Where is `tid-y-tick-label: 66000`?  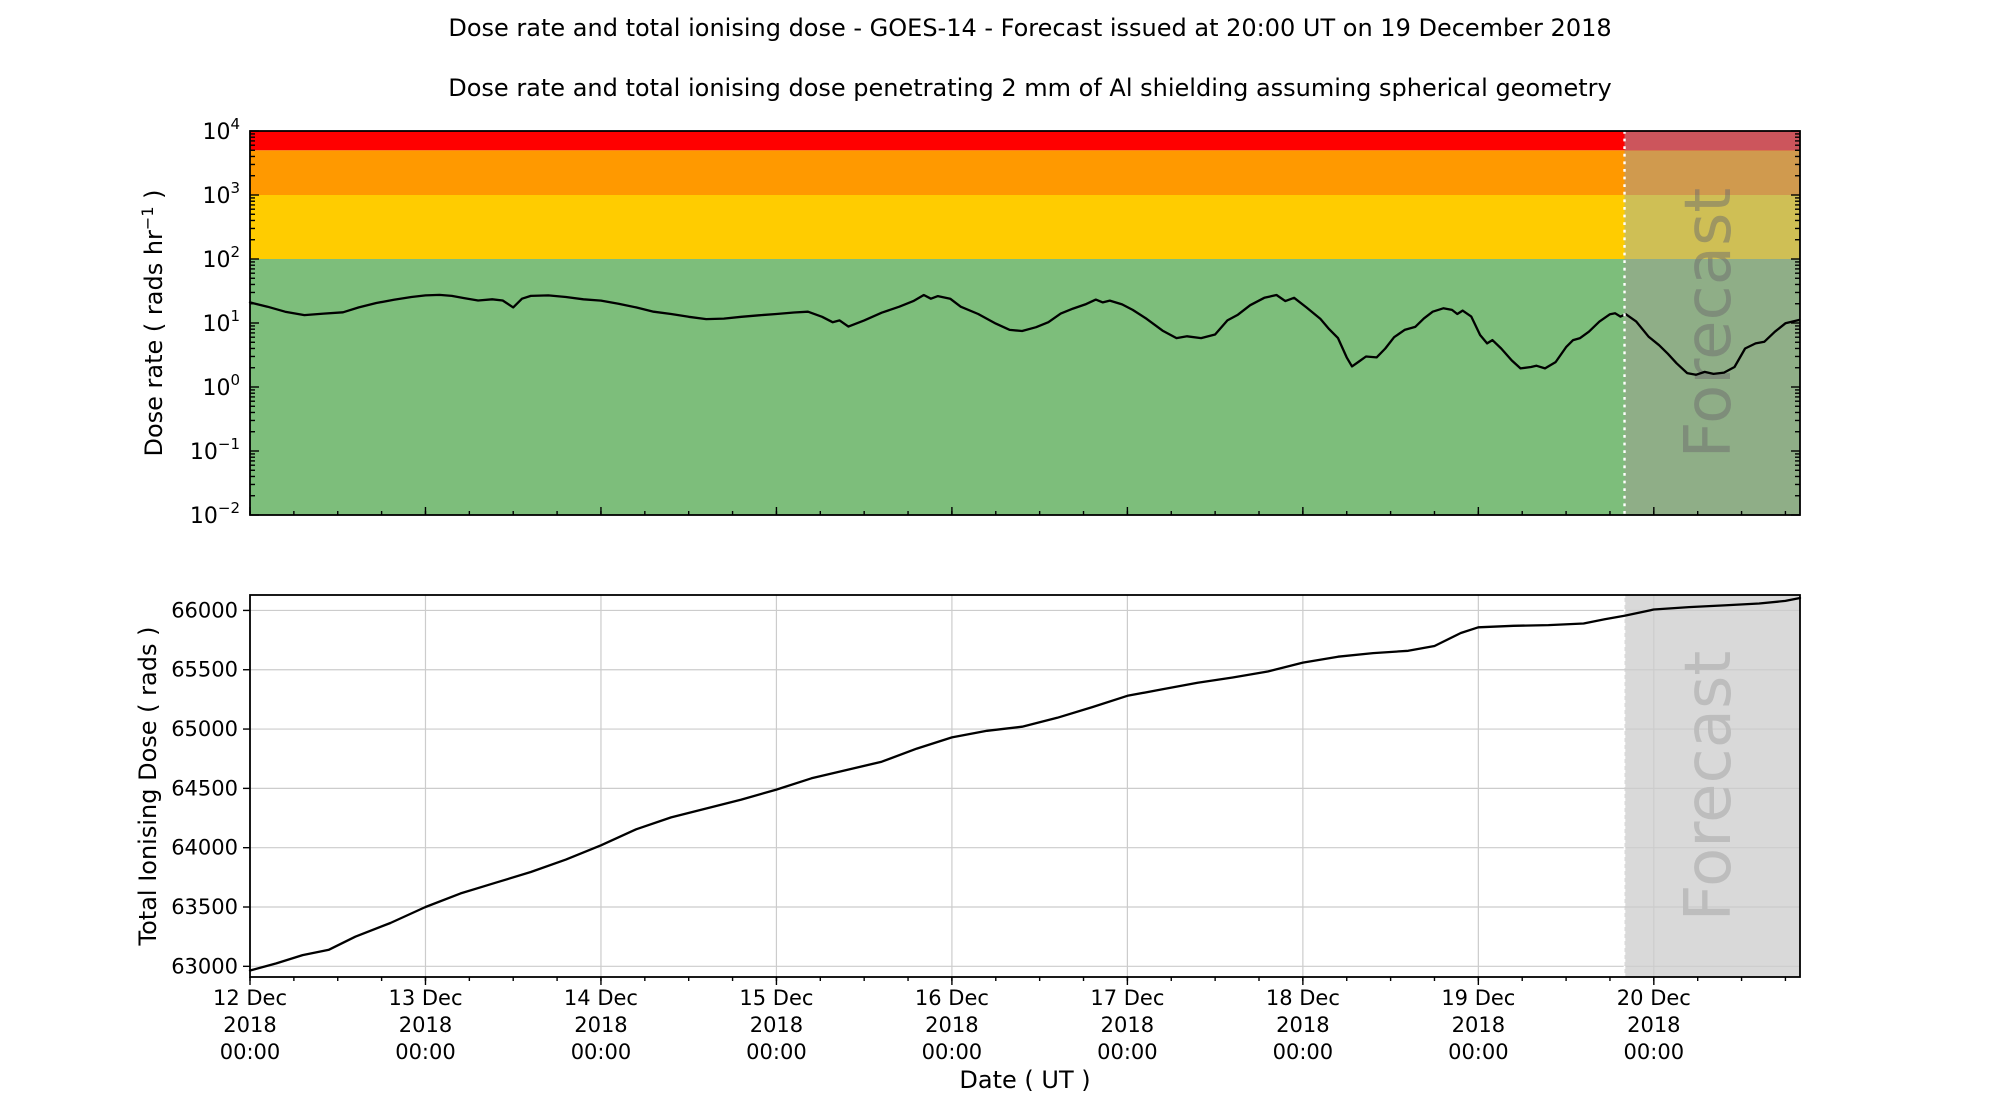
tid-y-tick-label: 66000 is located at coordinates (204, 610).